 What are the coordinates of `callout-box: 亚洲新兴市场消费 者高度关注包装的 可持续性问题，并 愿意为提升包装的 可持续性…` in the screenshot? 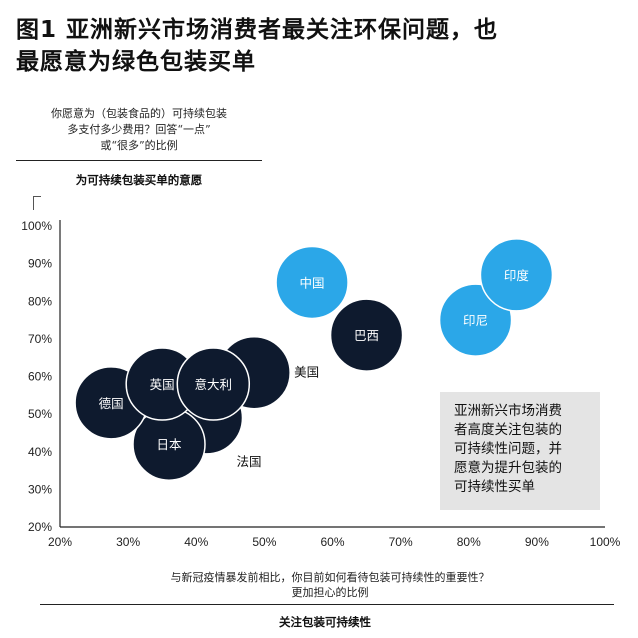 It's located at (520, 451).